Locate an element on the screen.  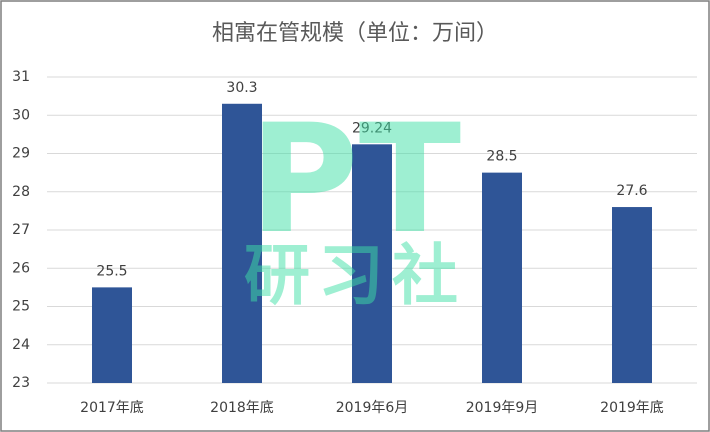
watermark: PT is located at coordinates (355, 180).